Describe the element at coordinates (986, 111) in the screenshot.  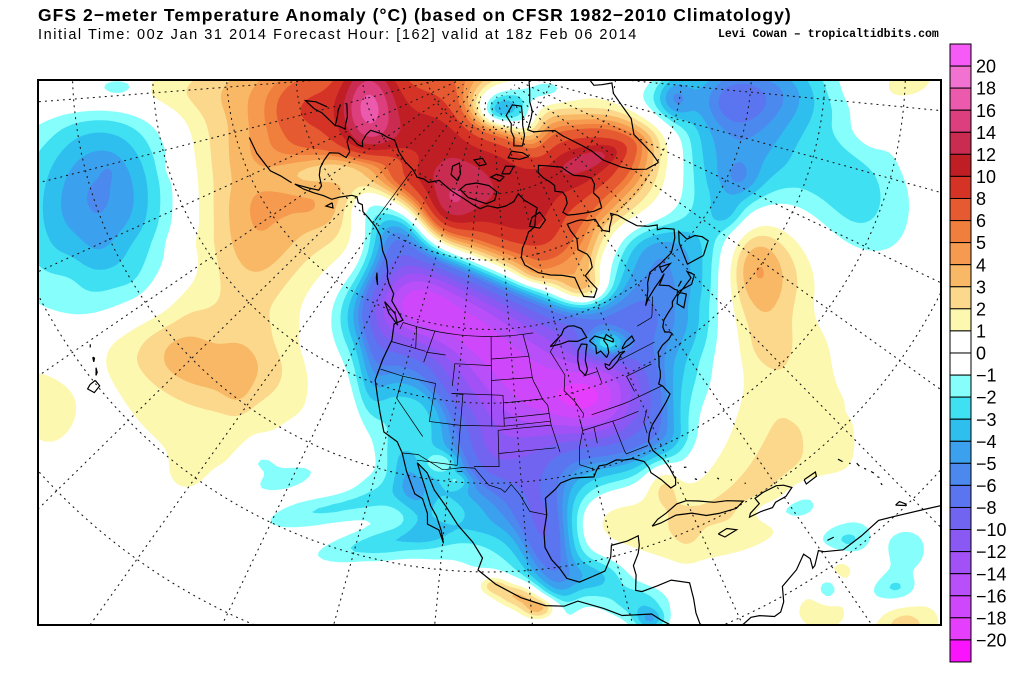
I see `svg-text: 16` at that location.